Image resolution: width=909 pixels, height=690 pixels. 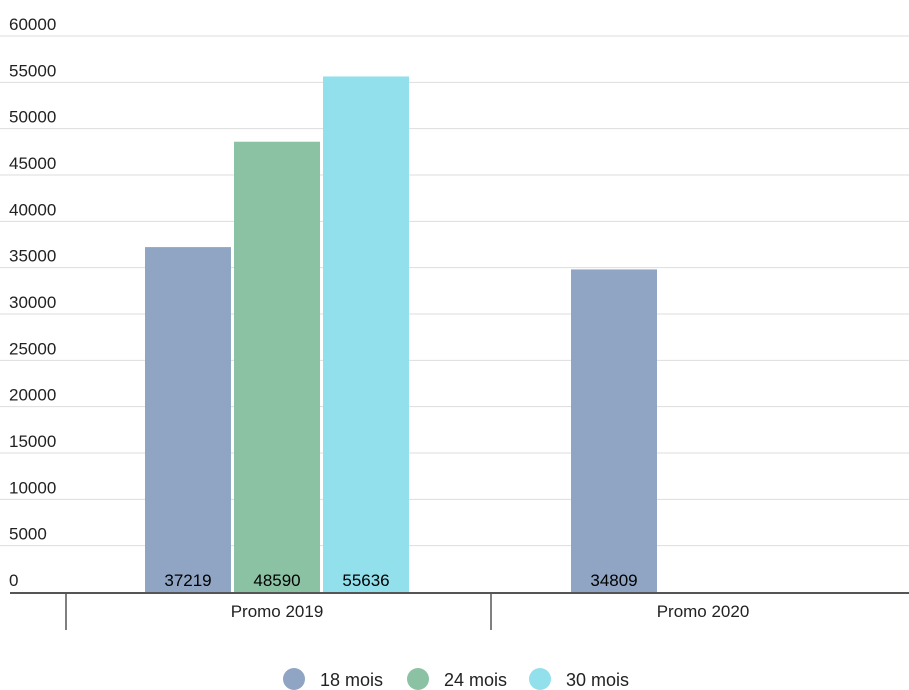 What do you see at coordinates (366, 334) in the screenshot?
I see `bar-30-mois-Promo-2019` at bounding box center [366, 334].